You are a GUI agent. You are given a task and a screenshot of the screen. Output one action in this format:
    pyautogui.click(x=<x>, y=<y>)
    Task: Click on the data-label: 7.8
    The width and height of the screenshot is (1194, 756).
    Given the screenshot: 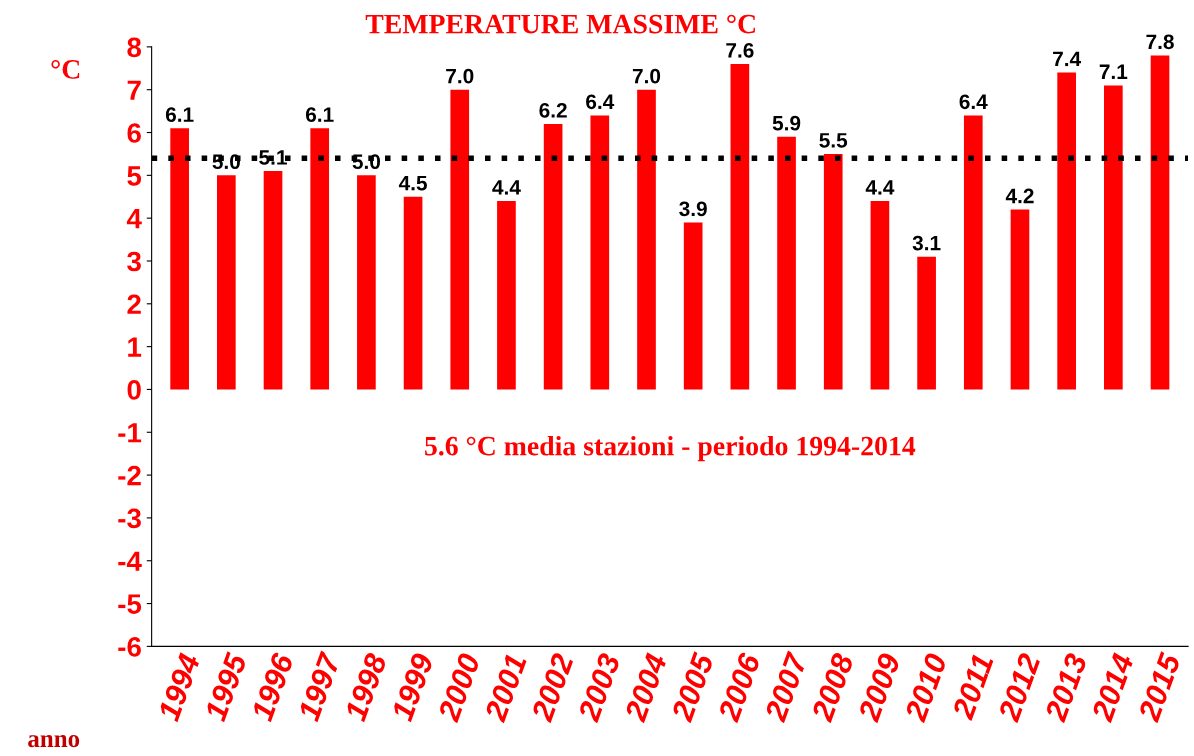 What is the action you would take?
    pyautogui.click(x=1160, y=42)
    